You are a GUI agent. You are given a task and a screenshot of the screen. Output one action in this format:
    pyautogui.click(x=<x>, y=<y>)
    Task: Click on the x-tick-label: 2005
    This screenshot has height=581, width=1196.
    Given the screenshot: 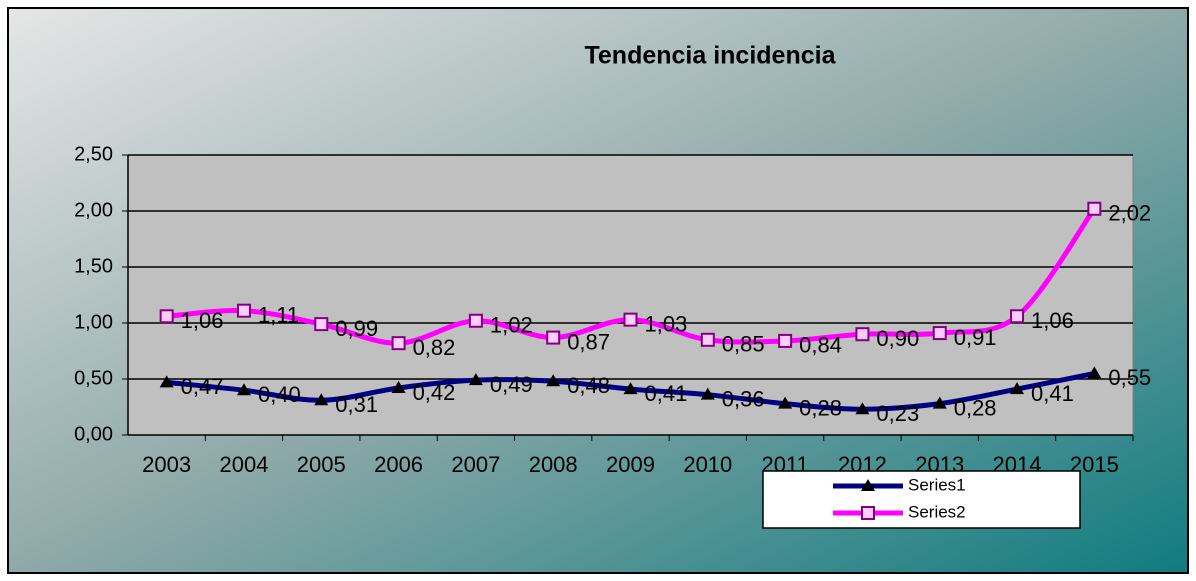 What is the action you would take?
    pyautogui.click(x=321, y=464)
    